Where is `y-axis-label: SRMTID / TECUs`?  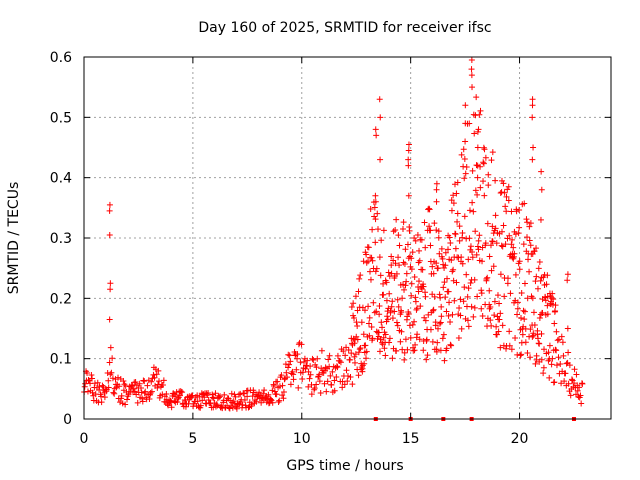 y-axis-label: SRMTID / TECUs is located at coordinates (14, 238).